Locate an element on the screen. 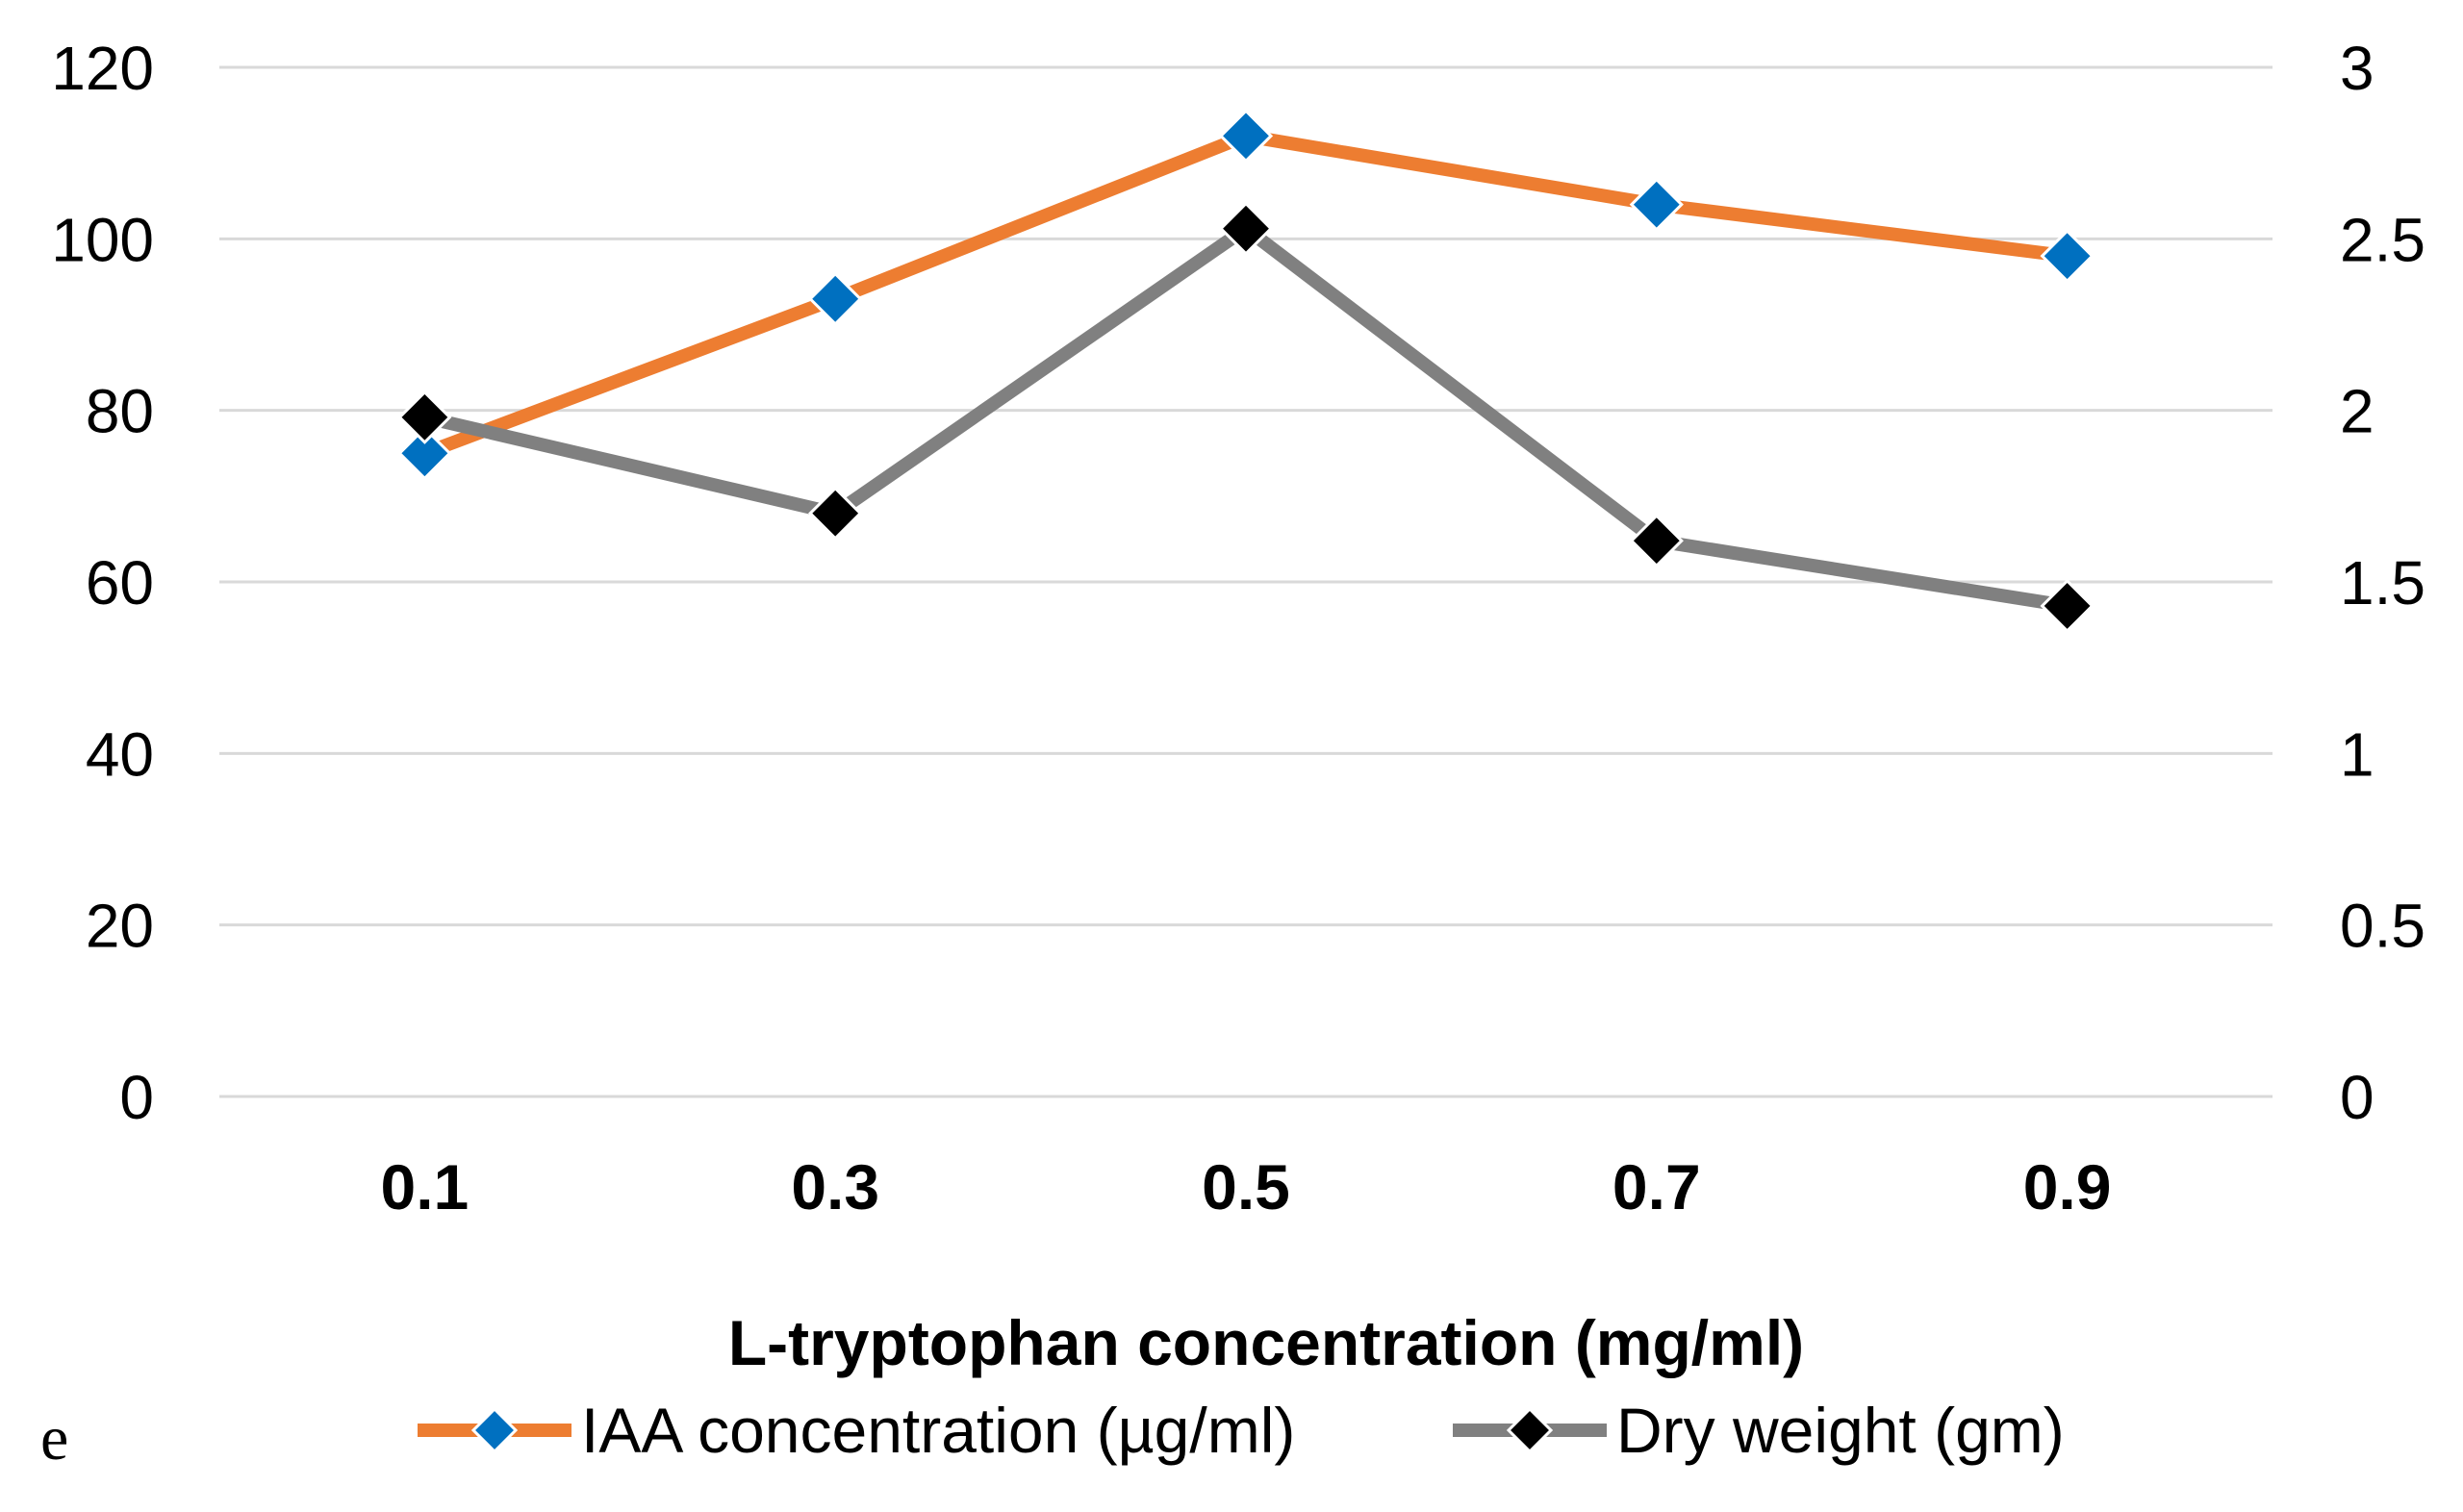  x-tick-label: 0.5 is located at coordinates (1246, 1187).